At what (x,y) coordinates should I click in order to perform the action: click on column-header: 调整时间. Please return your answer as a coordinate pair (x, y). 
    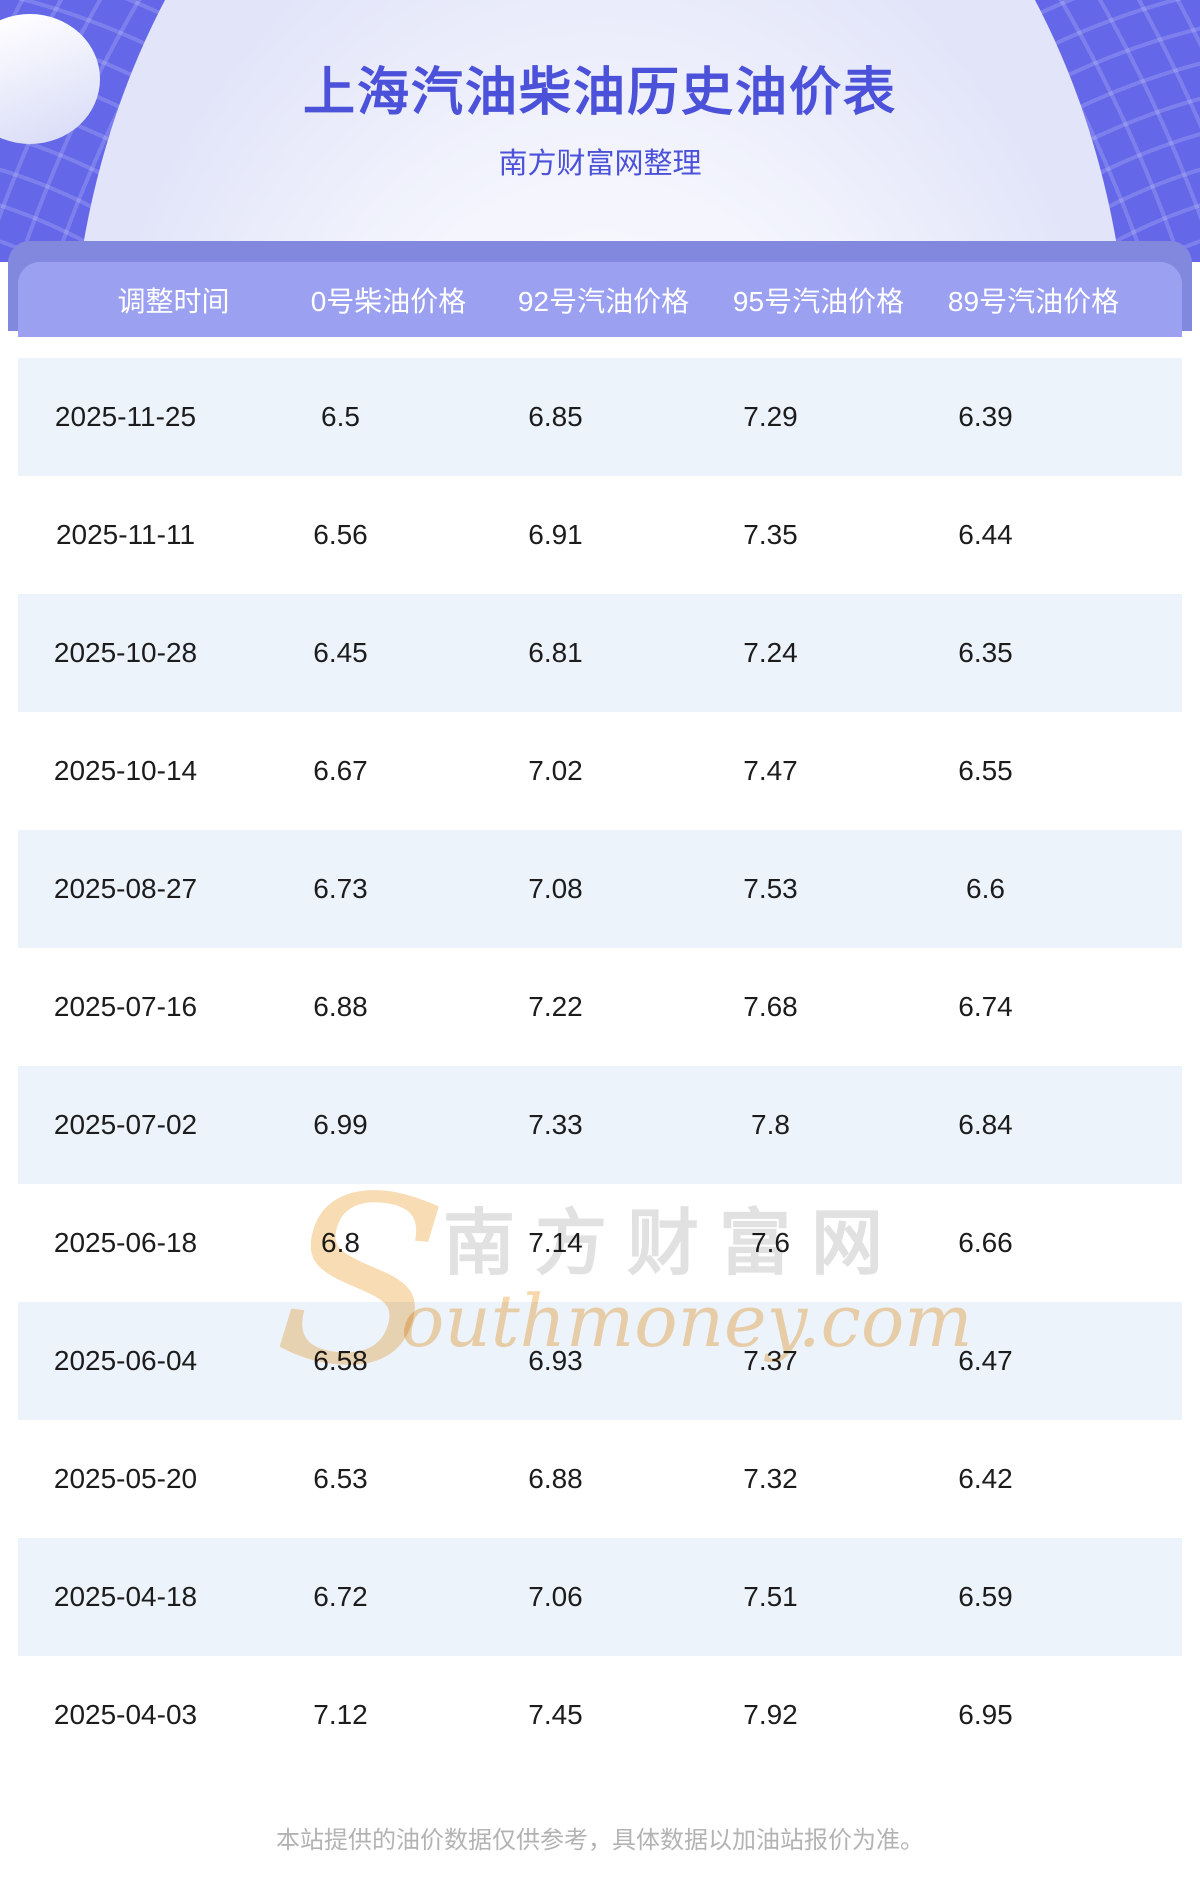
    Looking at the image, I should click on (173, 301).